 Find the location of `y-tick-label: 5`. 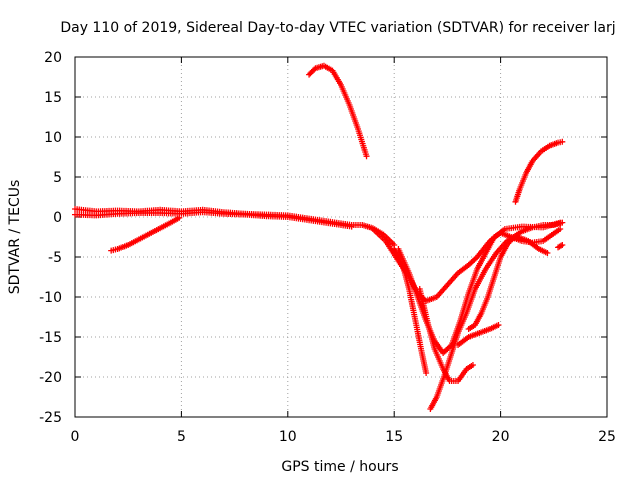

y-tick-label: 5 is located at coordinates (57, 178).